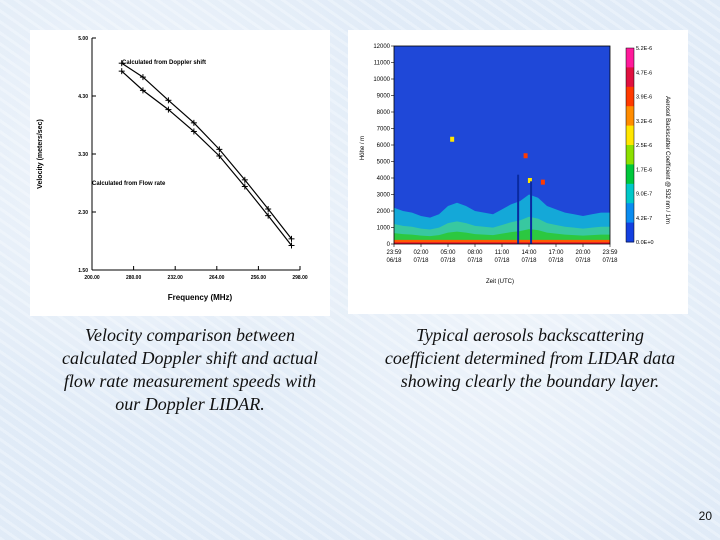 The height and width of the screenshot is (540, 720). I want to click on colorbar-frame, so click(630, 145).